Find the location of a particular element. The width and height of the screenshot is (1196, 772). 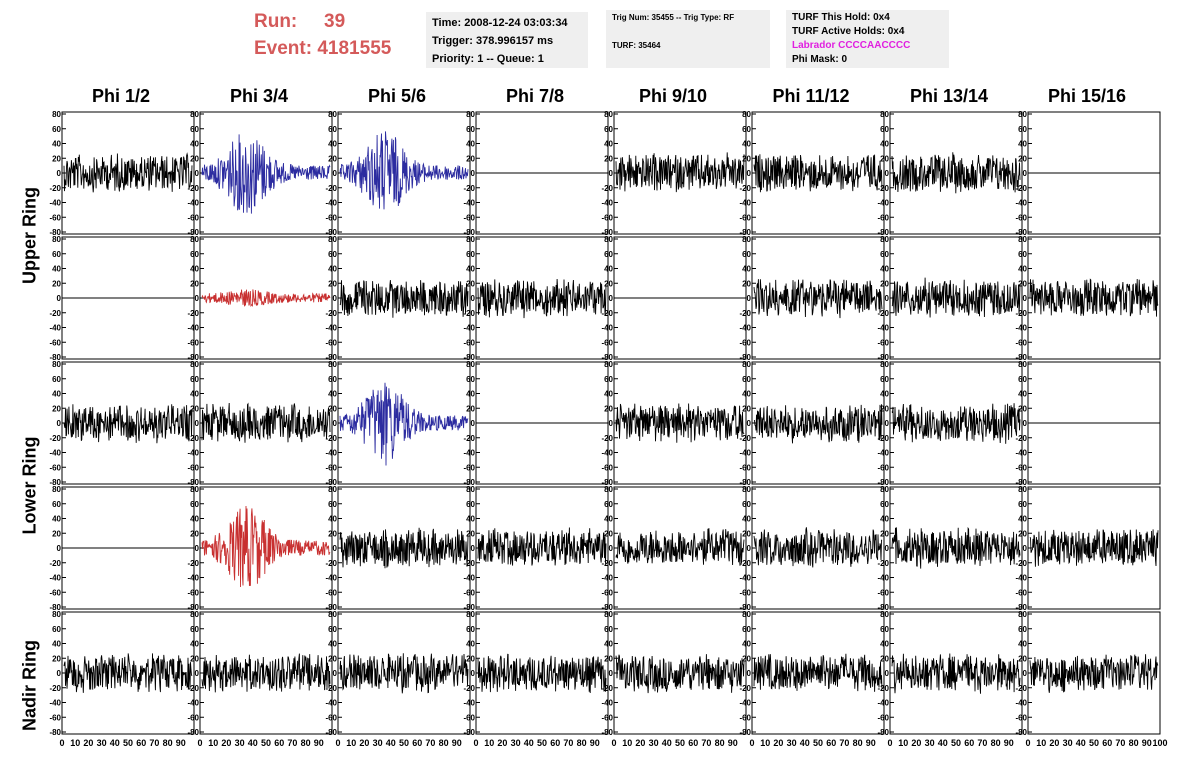

event-value: 4181555 is located at coordinates (354, 48).